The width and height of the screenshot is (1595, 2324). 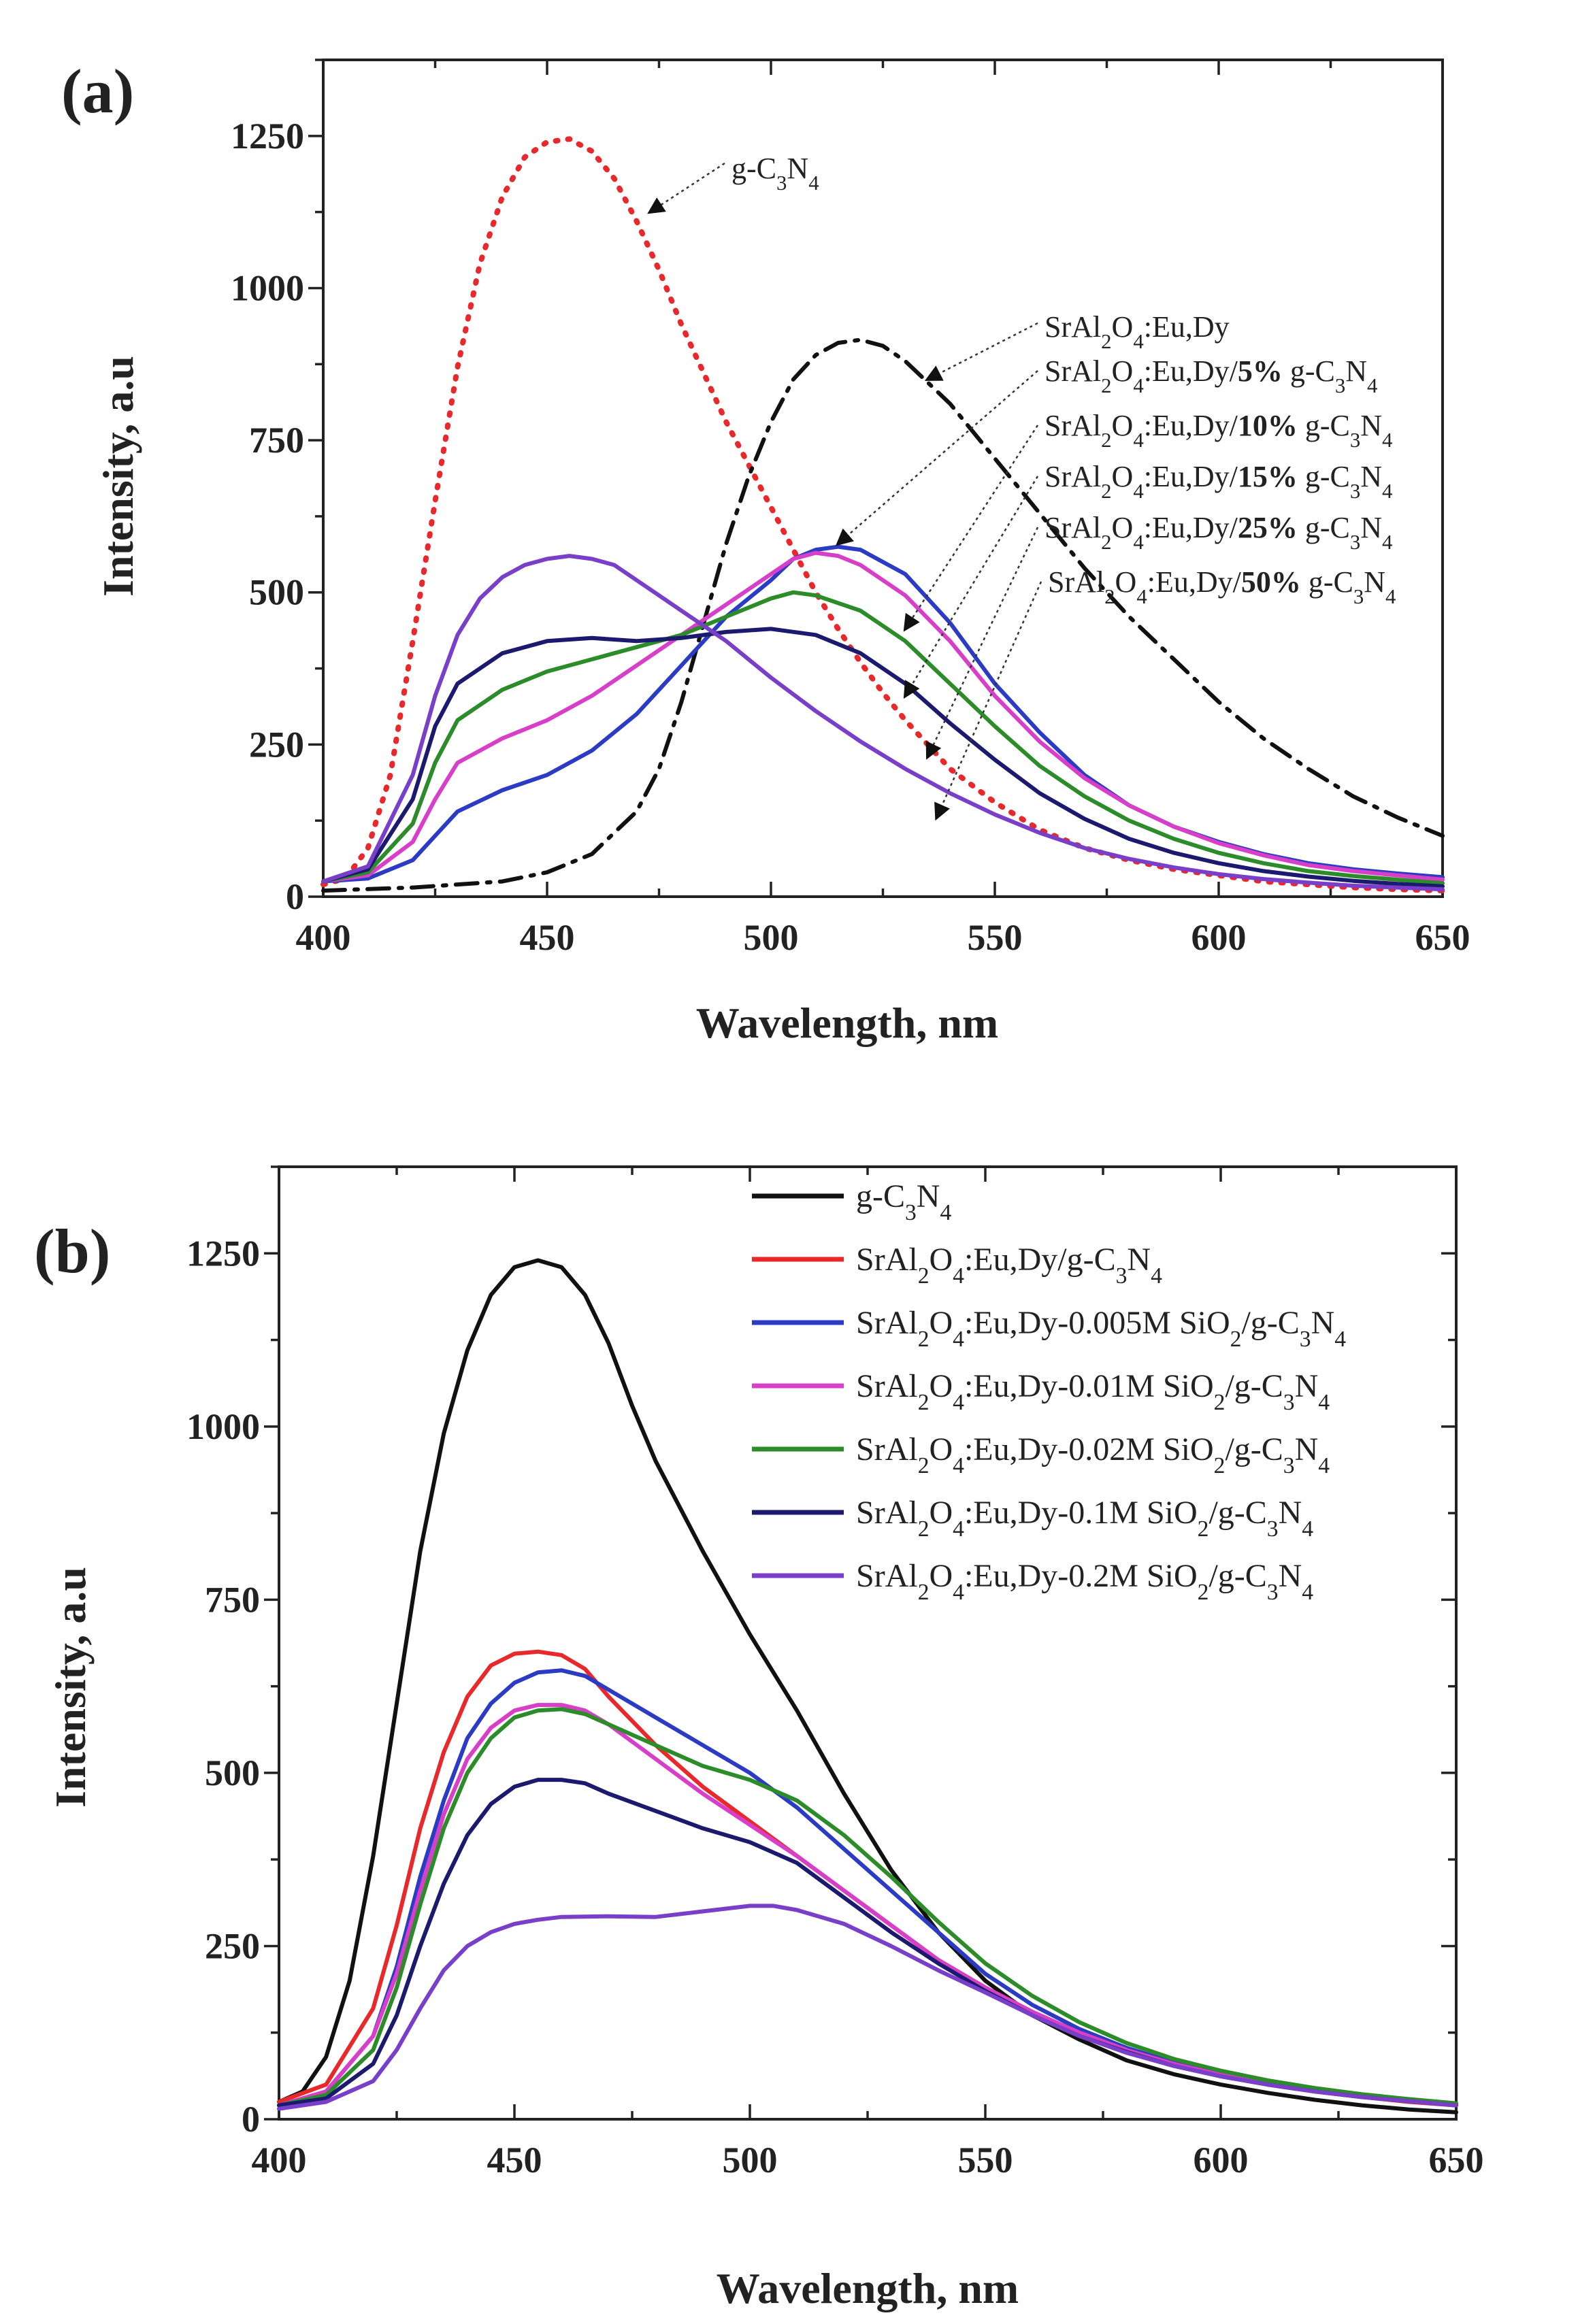 I want to click on a-y-tick-label: 750, so click(x=276, y=440).